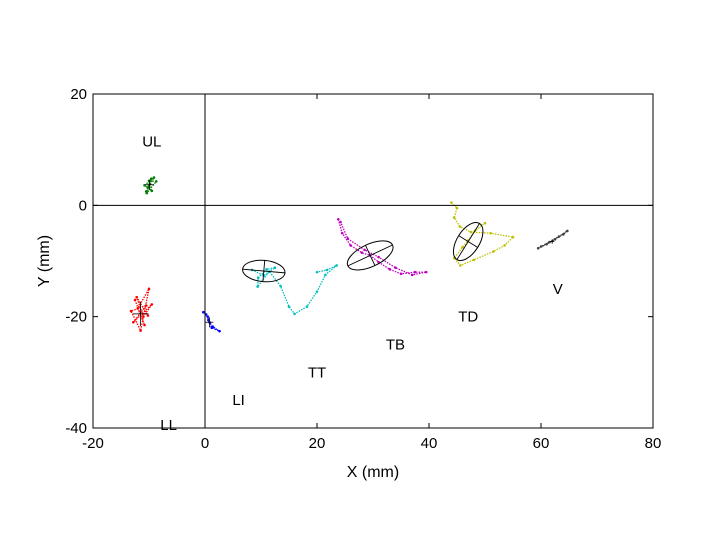 This screenshot has height=540, width=720. I want to click on x-tick-label: 0, so click(205, 443).